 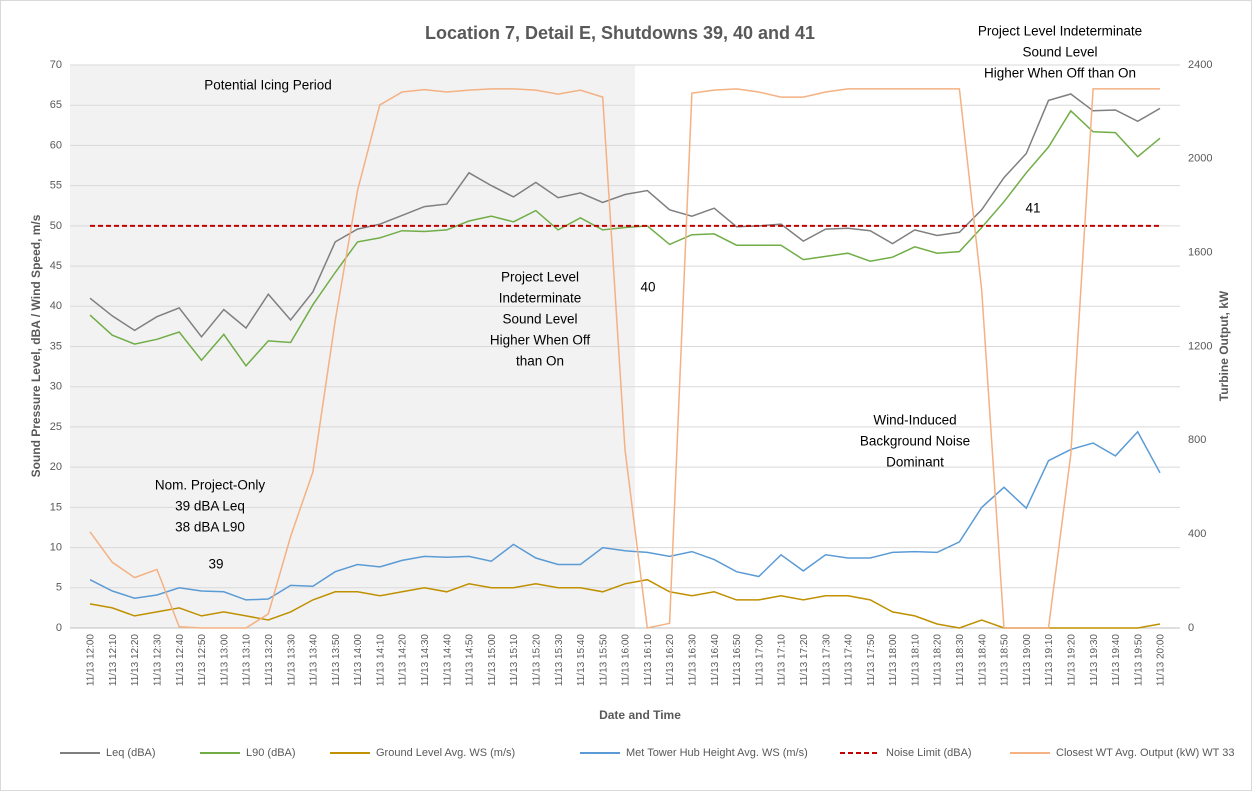 I want to click on x-tick-label: 11/13 15:10, so click(x=514, y=660).